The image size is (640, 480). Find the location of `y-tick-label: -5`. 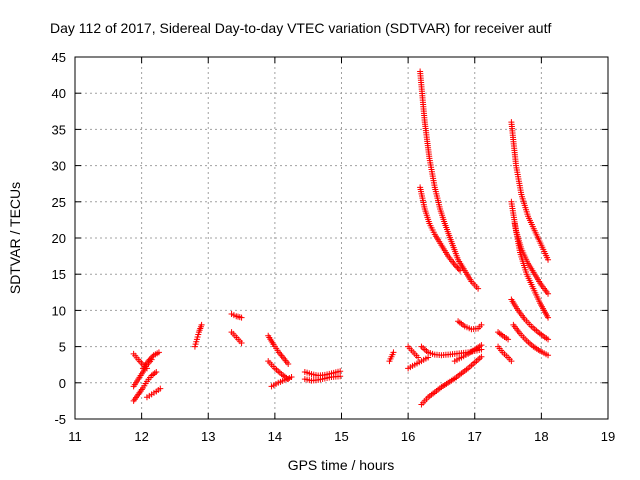

y-tick-label: -5 is located at coordinates (60, 419).